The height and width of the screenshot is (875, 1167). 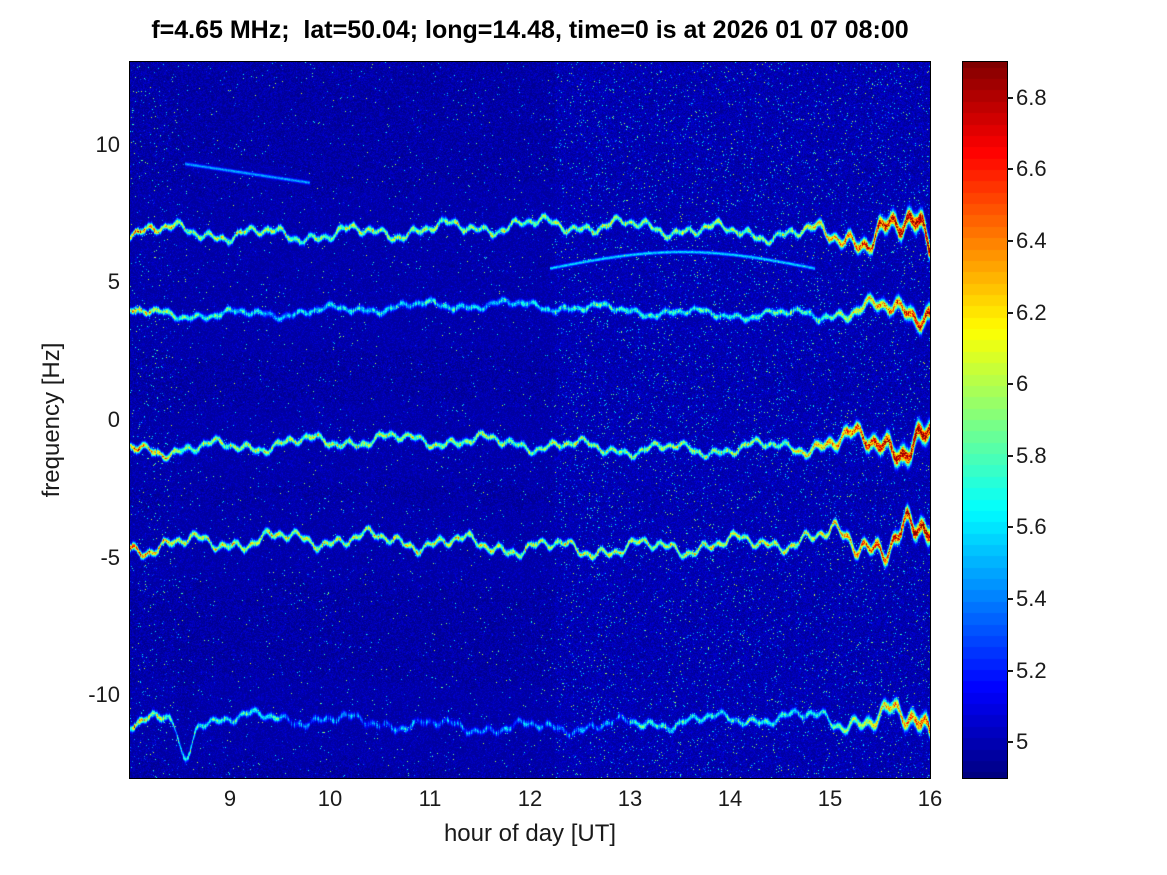 What do you see at coordinates (1022, 742) in the screenshot?
I see `colorbar-tick-label: 5` at bounding box center [1022, 742].